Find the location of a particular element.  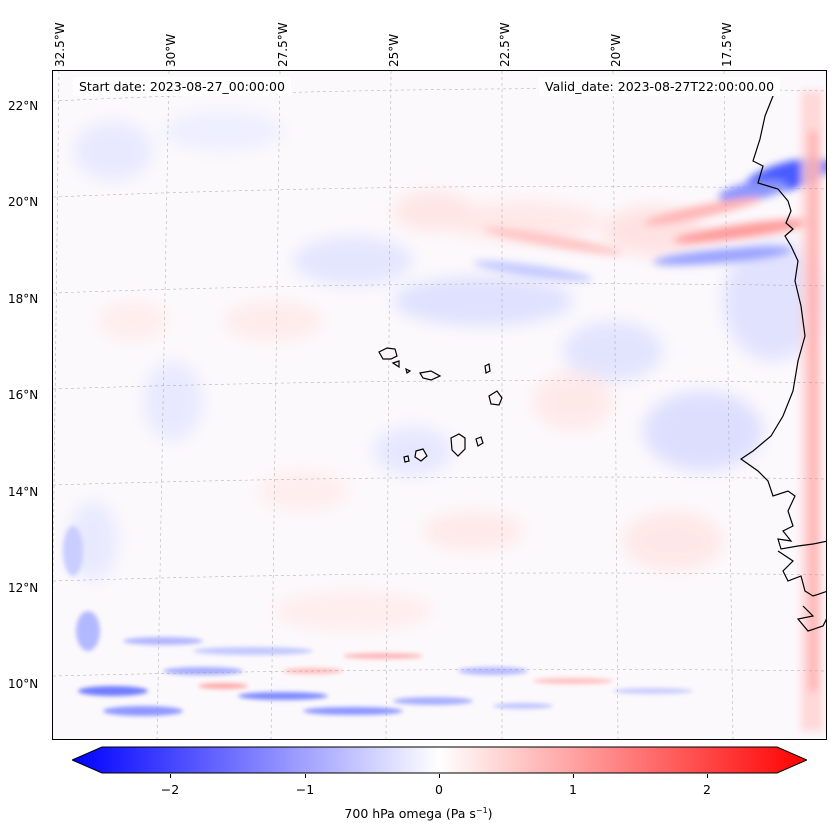

lon-label-17-5w: 17.5°W is located at coordinates (727, 44).